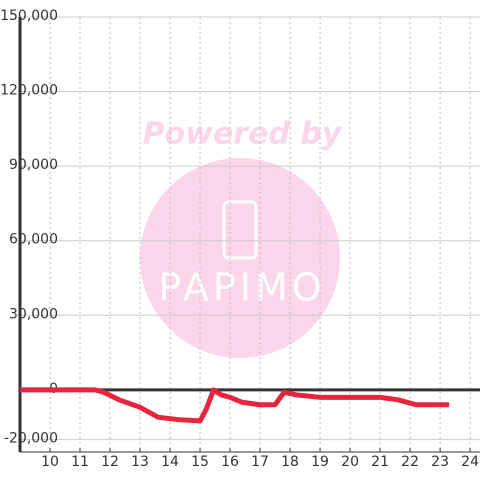 The height and width of the screenshot is (480, 480). What do you see at coordinates (240, 230) in the screenshot?
I see `watermark-icon` at bounding box center [240, 230].